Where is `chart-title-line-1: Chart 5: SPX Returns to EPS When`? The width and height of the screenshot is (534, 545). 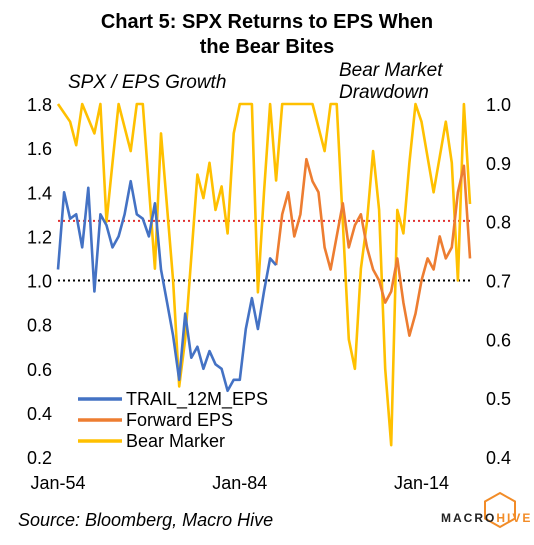 chart-title-line-1: Chart 5: SPX Returns to EPS When is located at coordinates (267, 22).